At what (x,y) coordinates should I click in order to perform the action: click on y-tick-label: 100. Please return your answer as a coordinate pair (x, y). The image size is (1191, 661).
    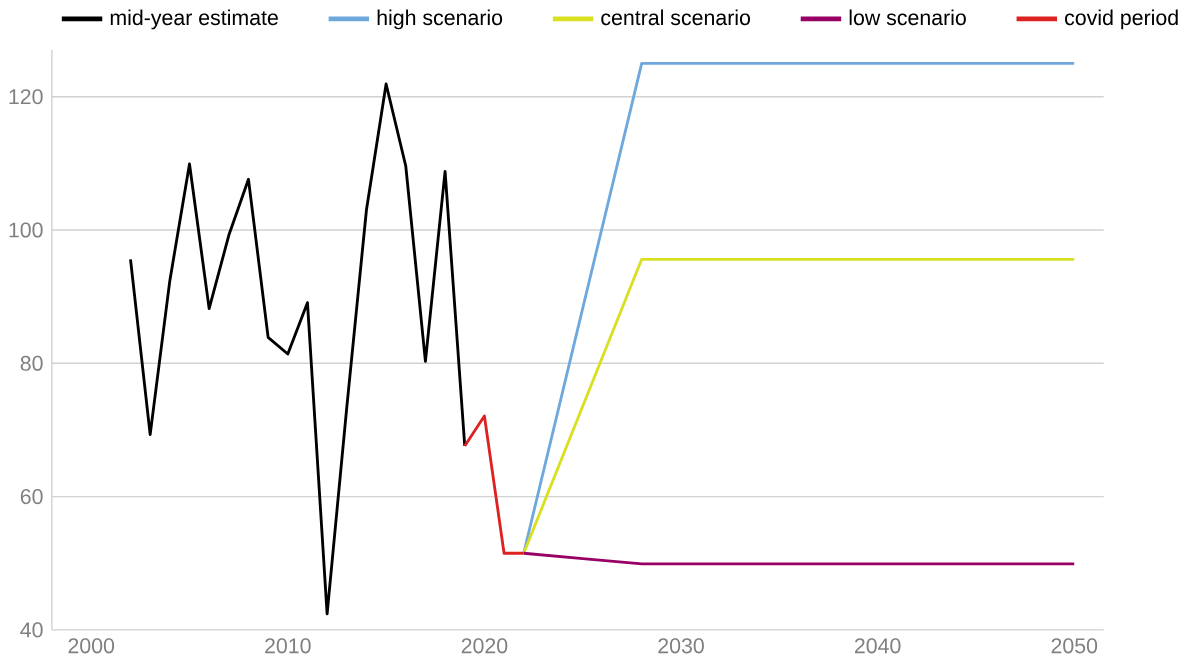
    Looking at the image, I should click on (26, 230).